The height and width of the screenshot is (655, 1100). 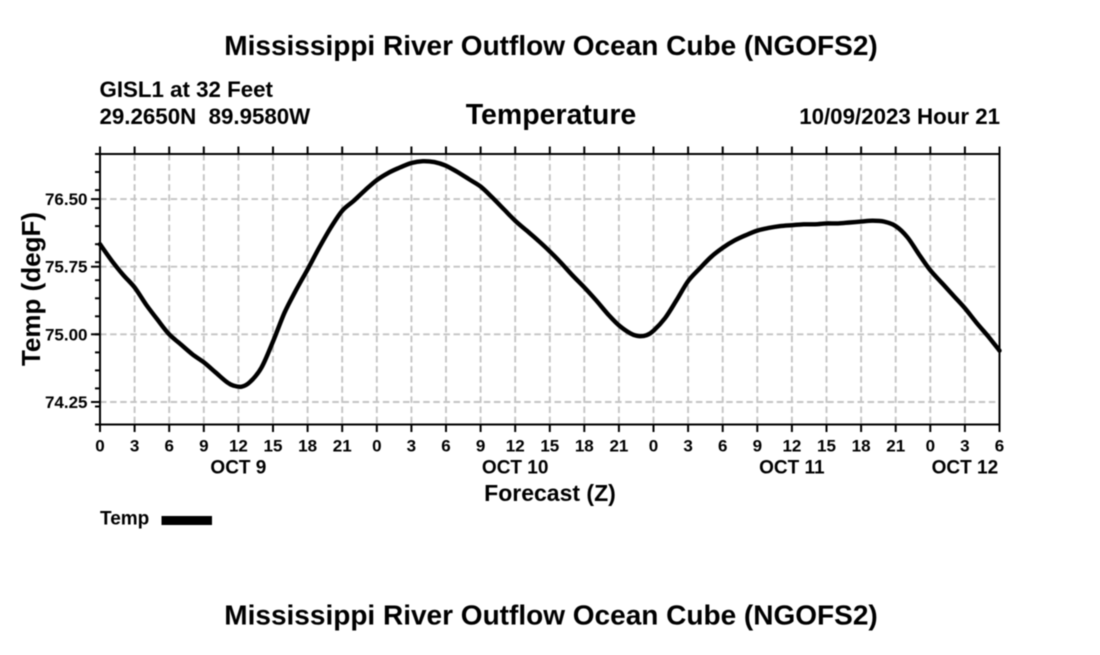 What do you see at coordinates (187, 89) in the screenshot?
I see `svg-text: GISL1 at 32 Feet` at bounding box center [187, 89].